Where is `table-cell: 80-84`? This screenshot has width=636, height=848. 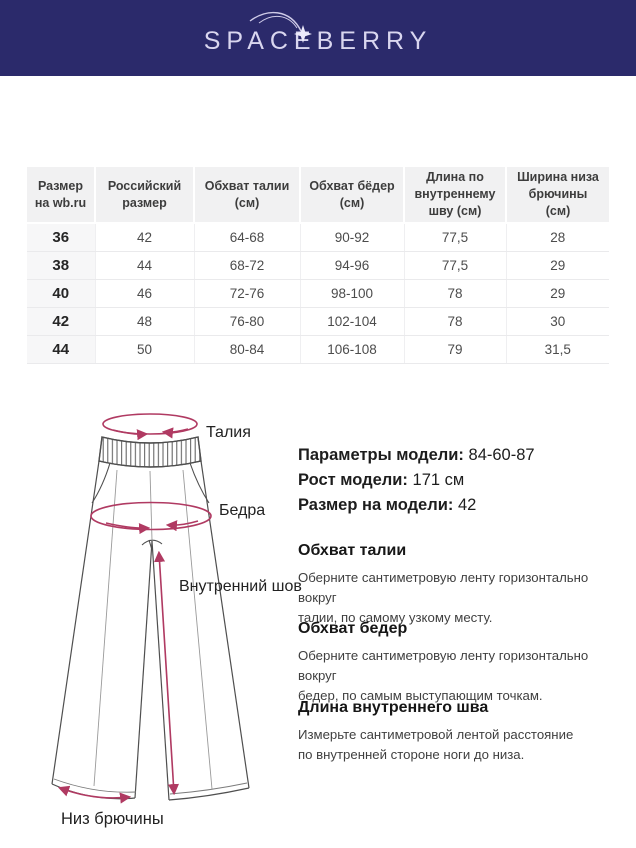
table-cell: 80-84 is located at coordinates (247, 349).